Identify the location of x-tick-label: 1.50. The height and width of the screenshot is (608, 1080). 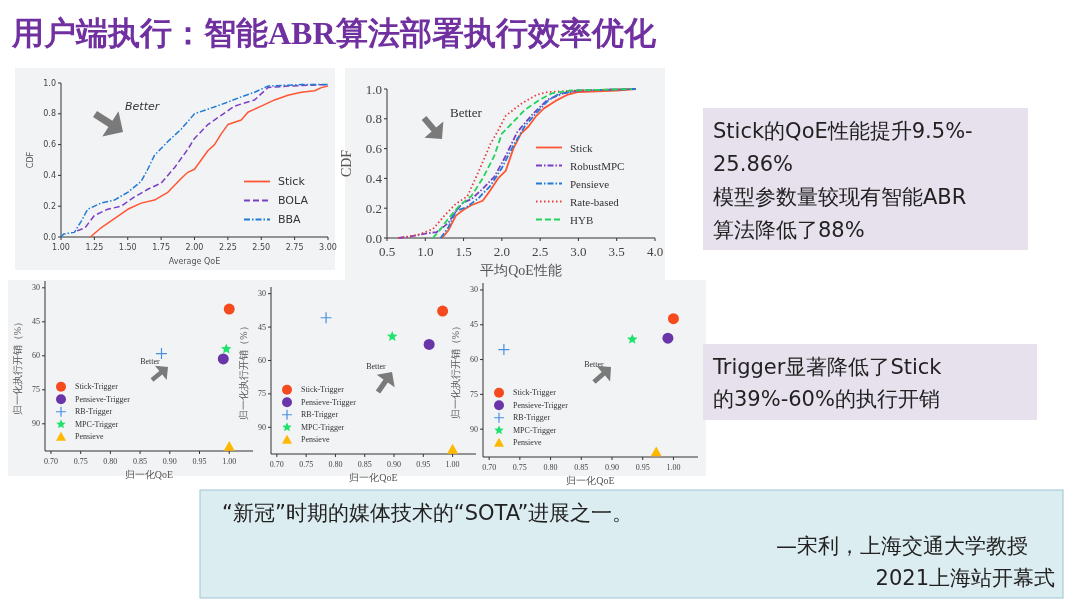
(127, 247).